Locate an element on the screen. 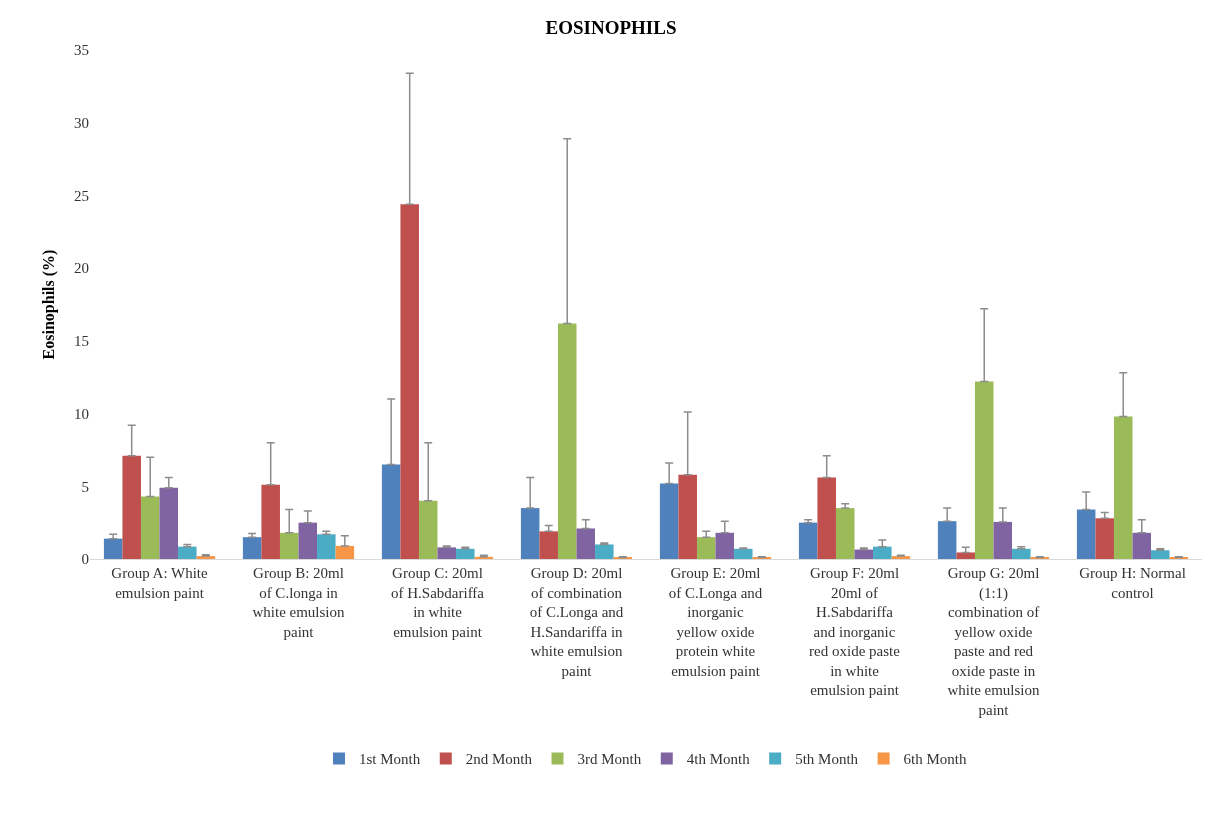 Image resolution: width=1222 pixels, height=829 pixels. y-tick-label: 5 is located at coordinates (85, 486).